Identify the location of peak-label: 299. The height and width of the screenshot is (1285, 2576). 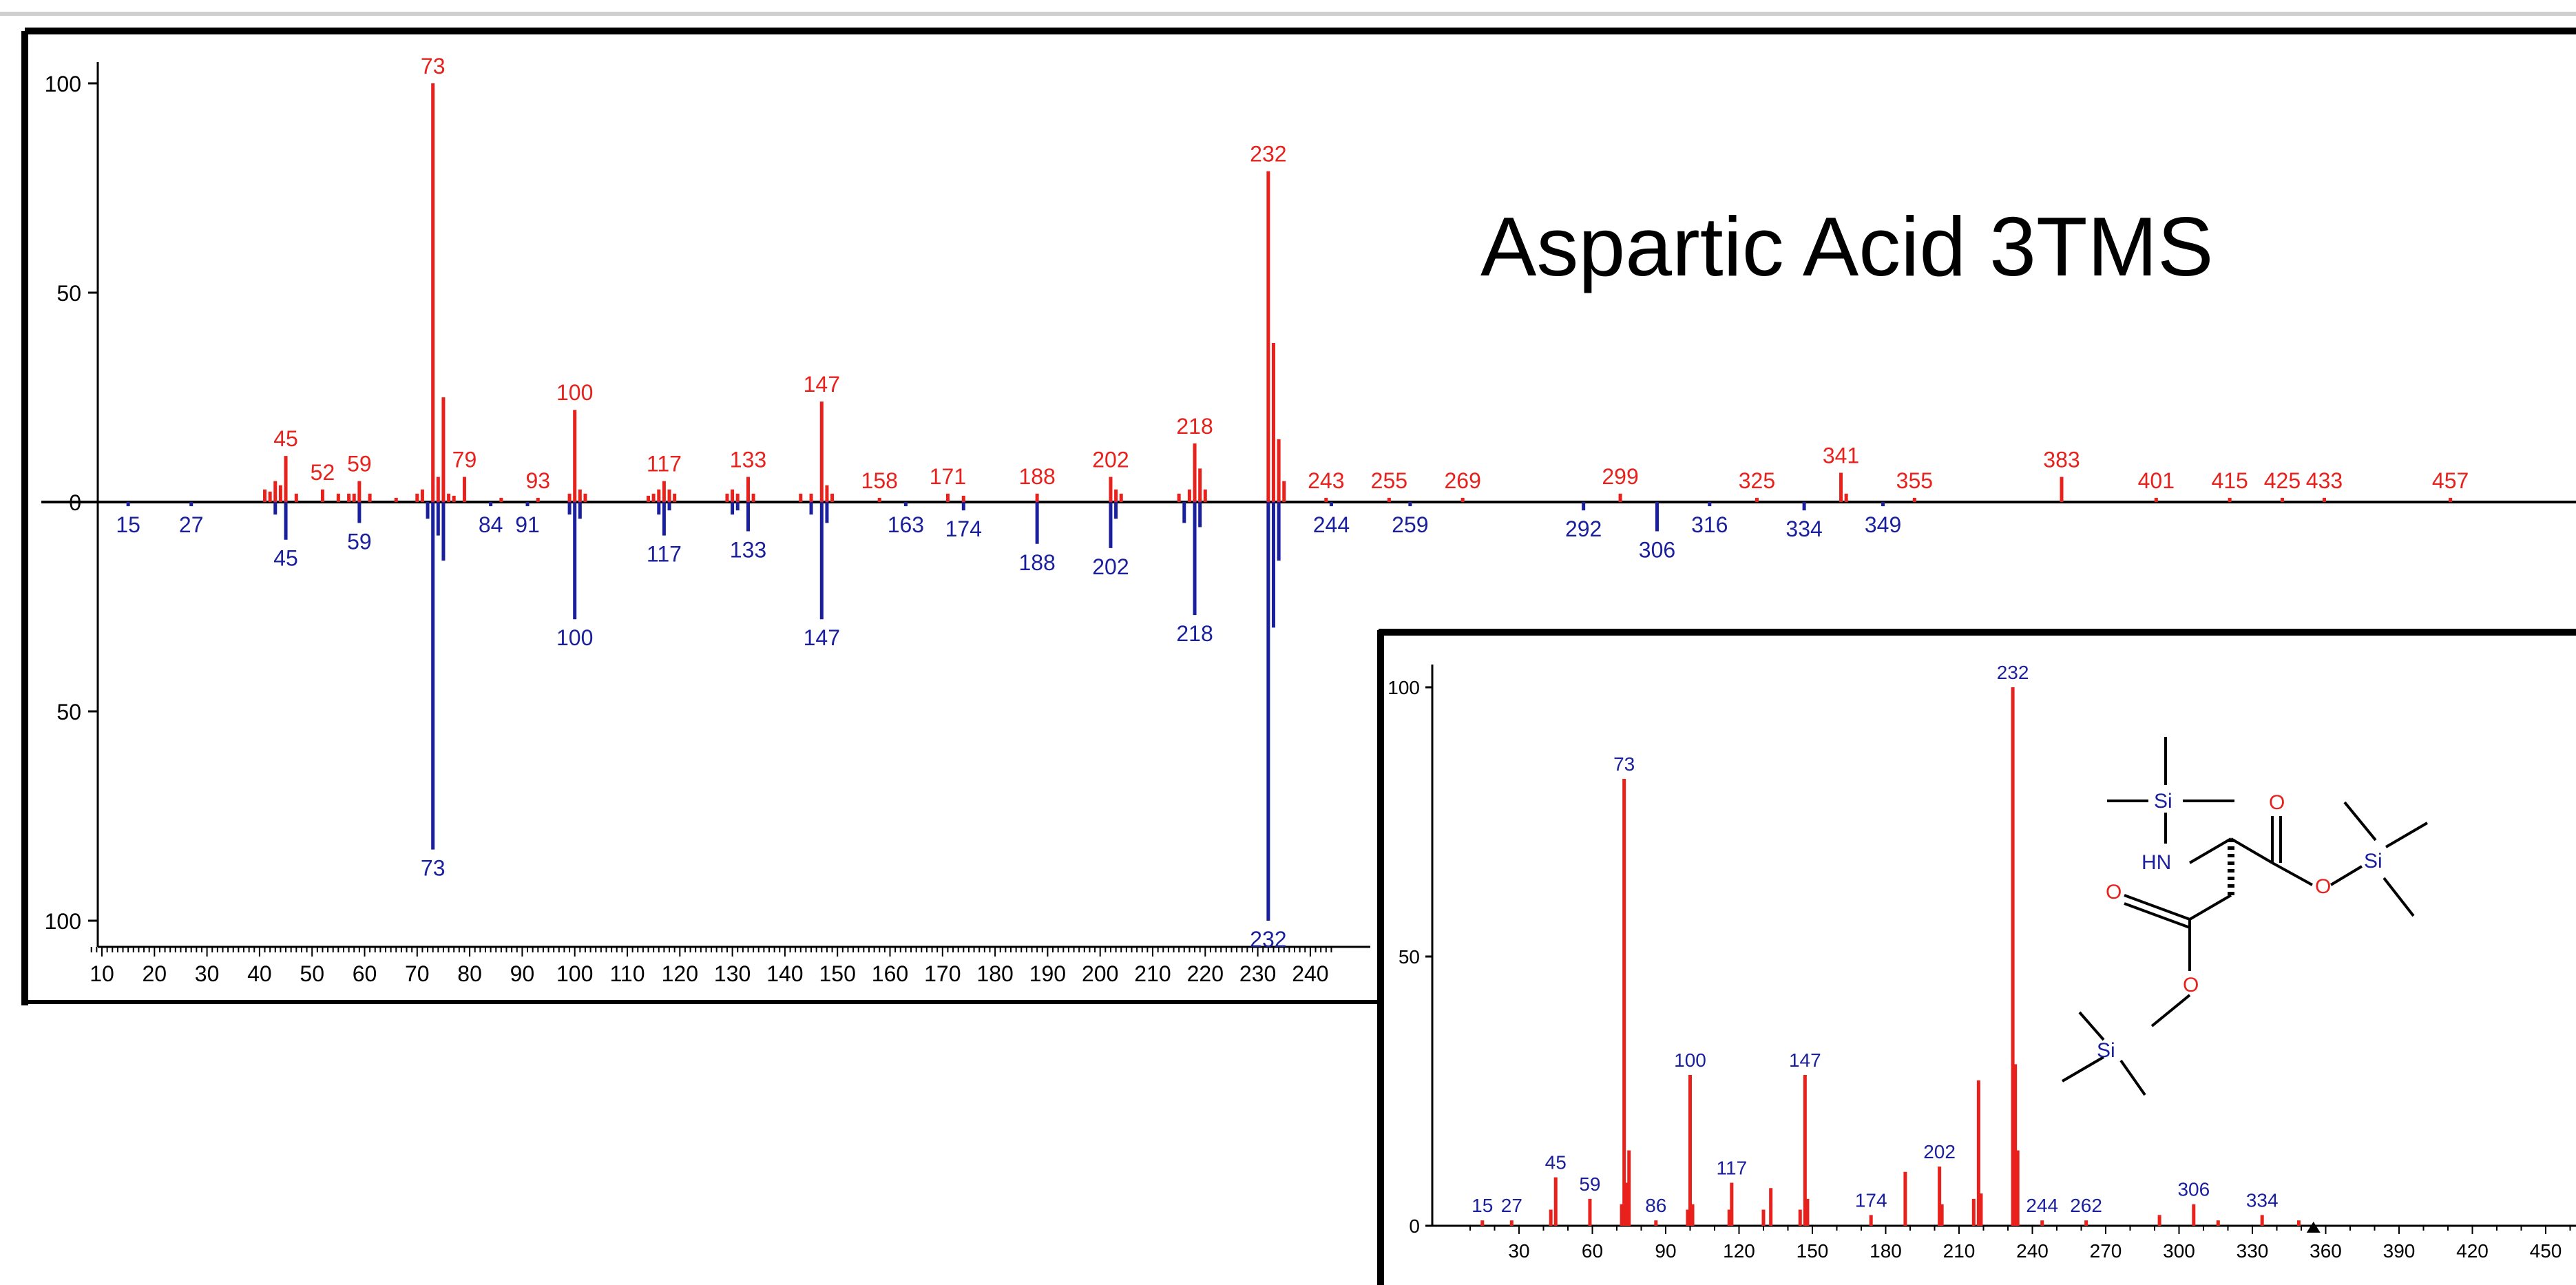
(1620, 477).